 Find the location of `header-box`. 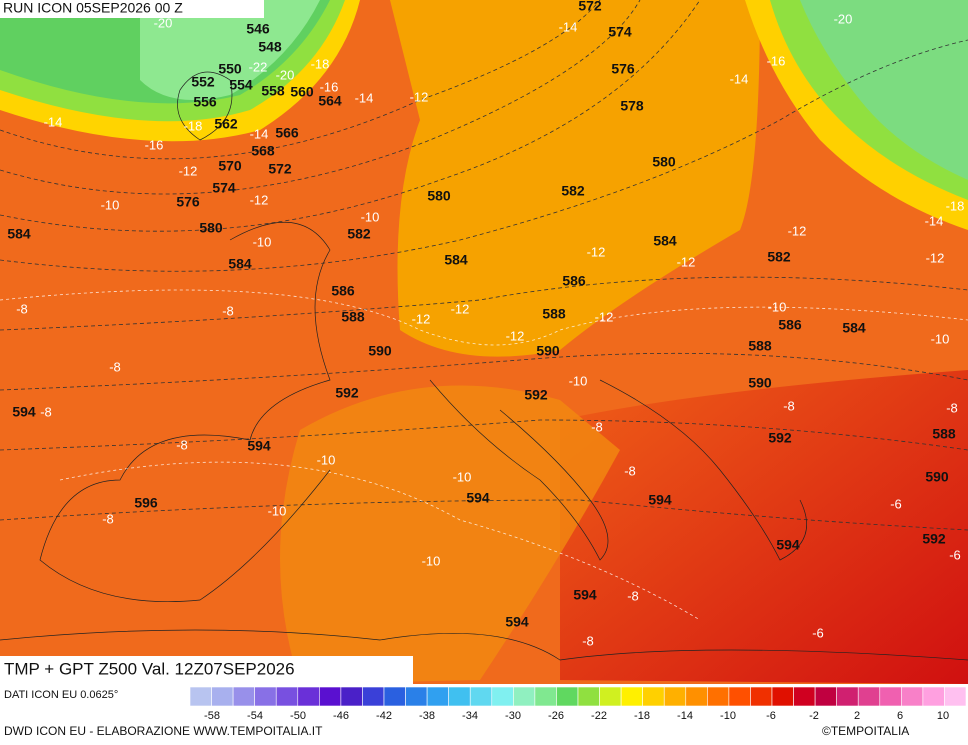

header-box is located at coordinates (132, 9).